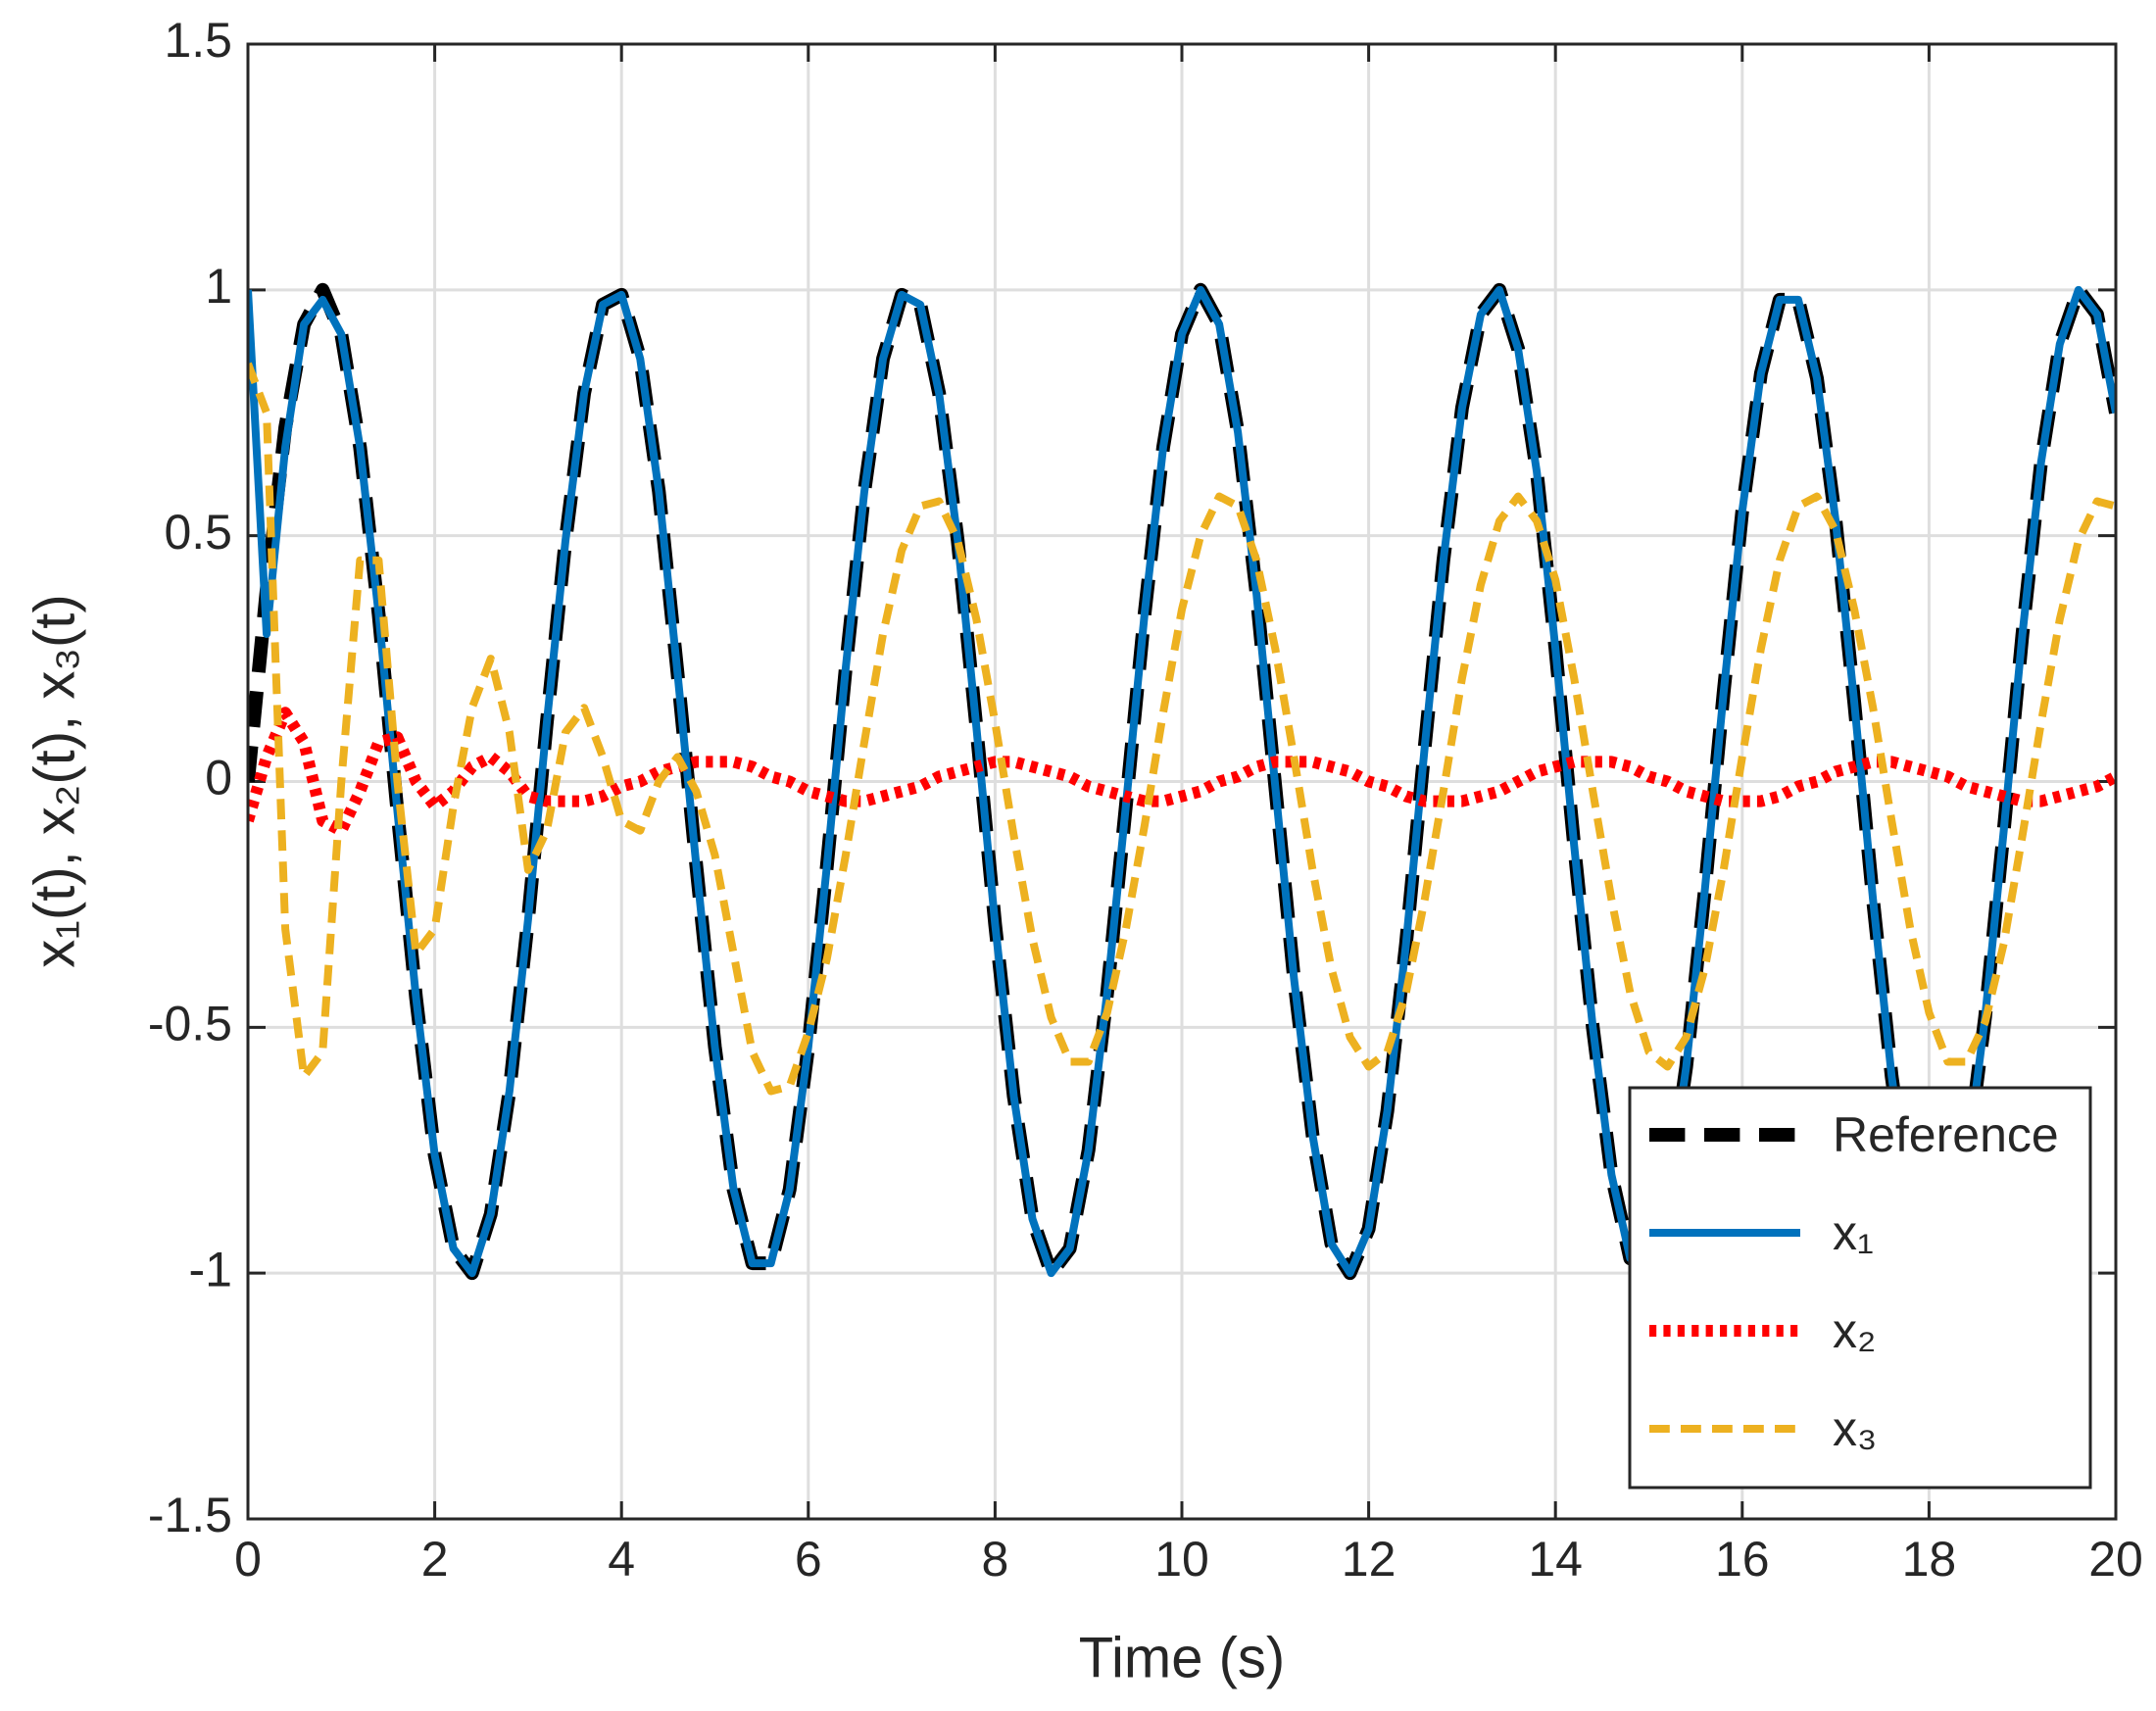  I want to click on x-tick-label: 12, so click(1369, 1559).